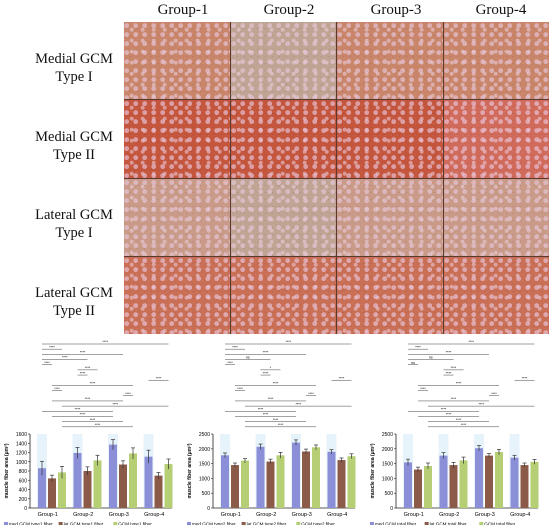 Image resolution: width=550 pixels, height=525 pixels. I want to click on legend-label: lat.GCM type1 fiber, so click(84, 523).